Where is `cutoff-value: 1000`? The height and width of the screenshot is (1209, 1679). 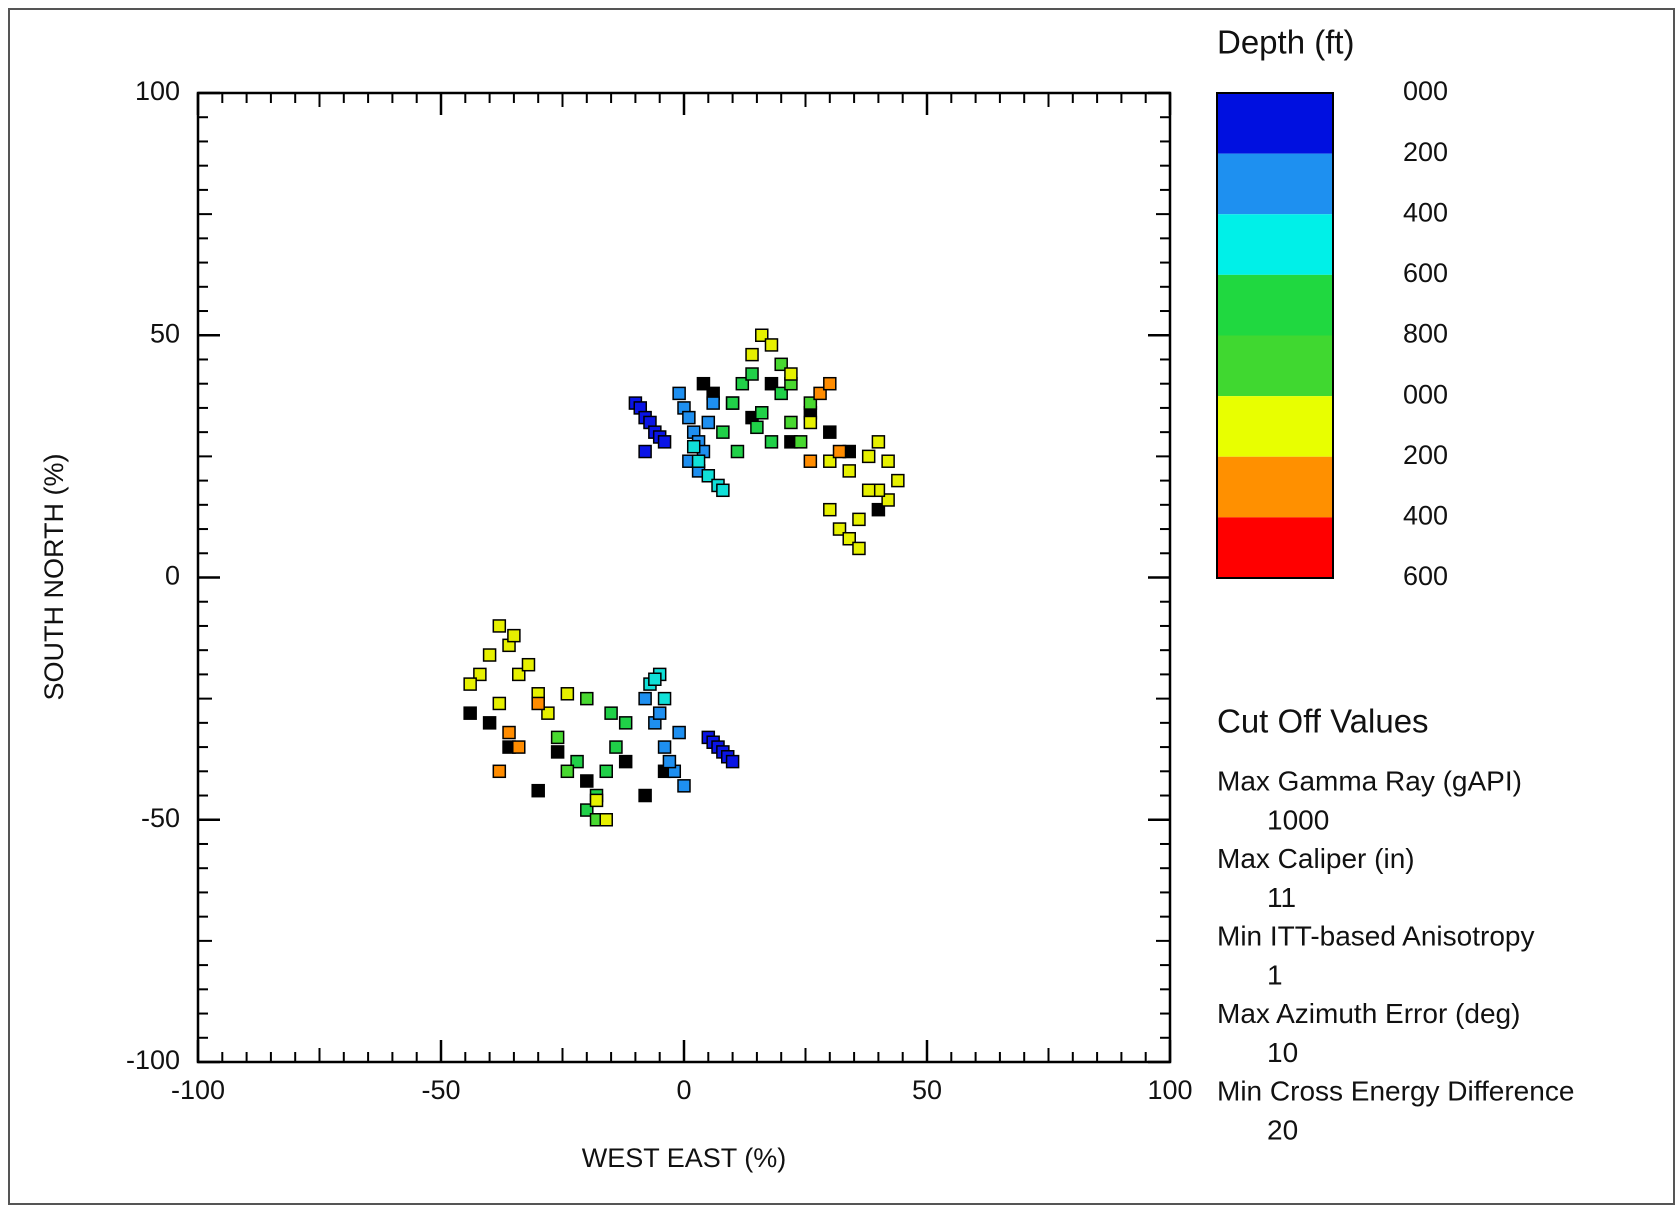
cutoff-value: 1000 is located at coordinates (1298, 819).